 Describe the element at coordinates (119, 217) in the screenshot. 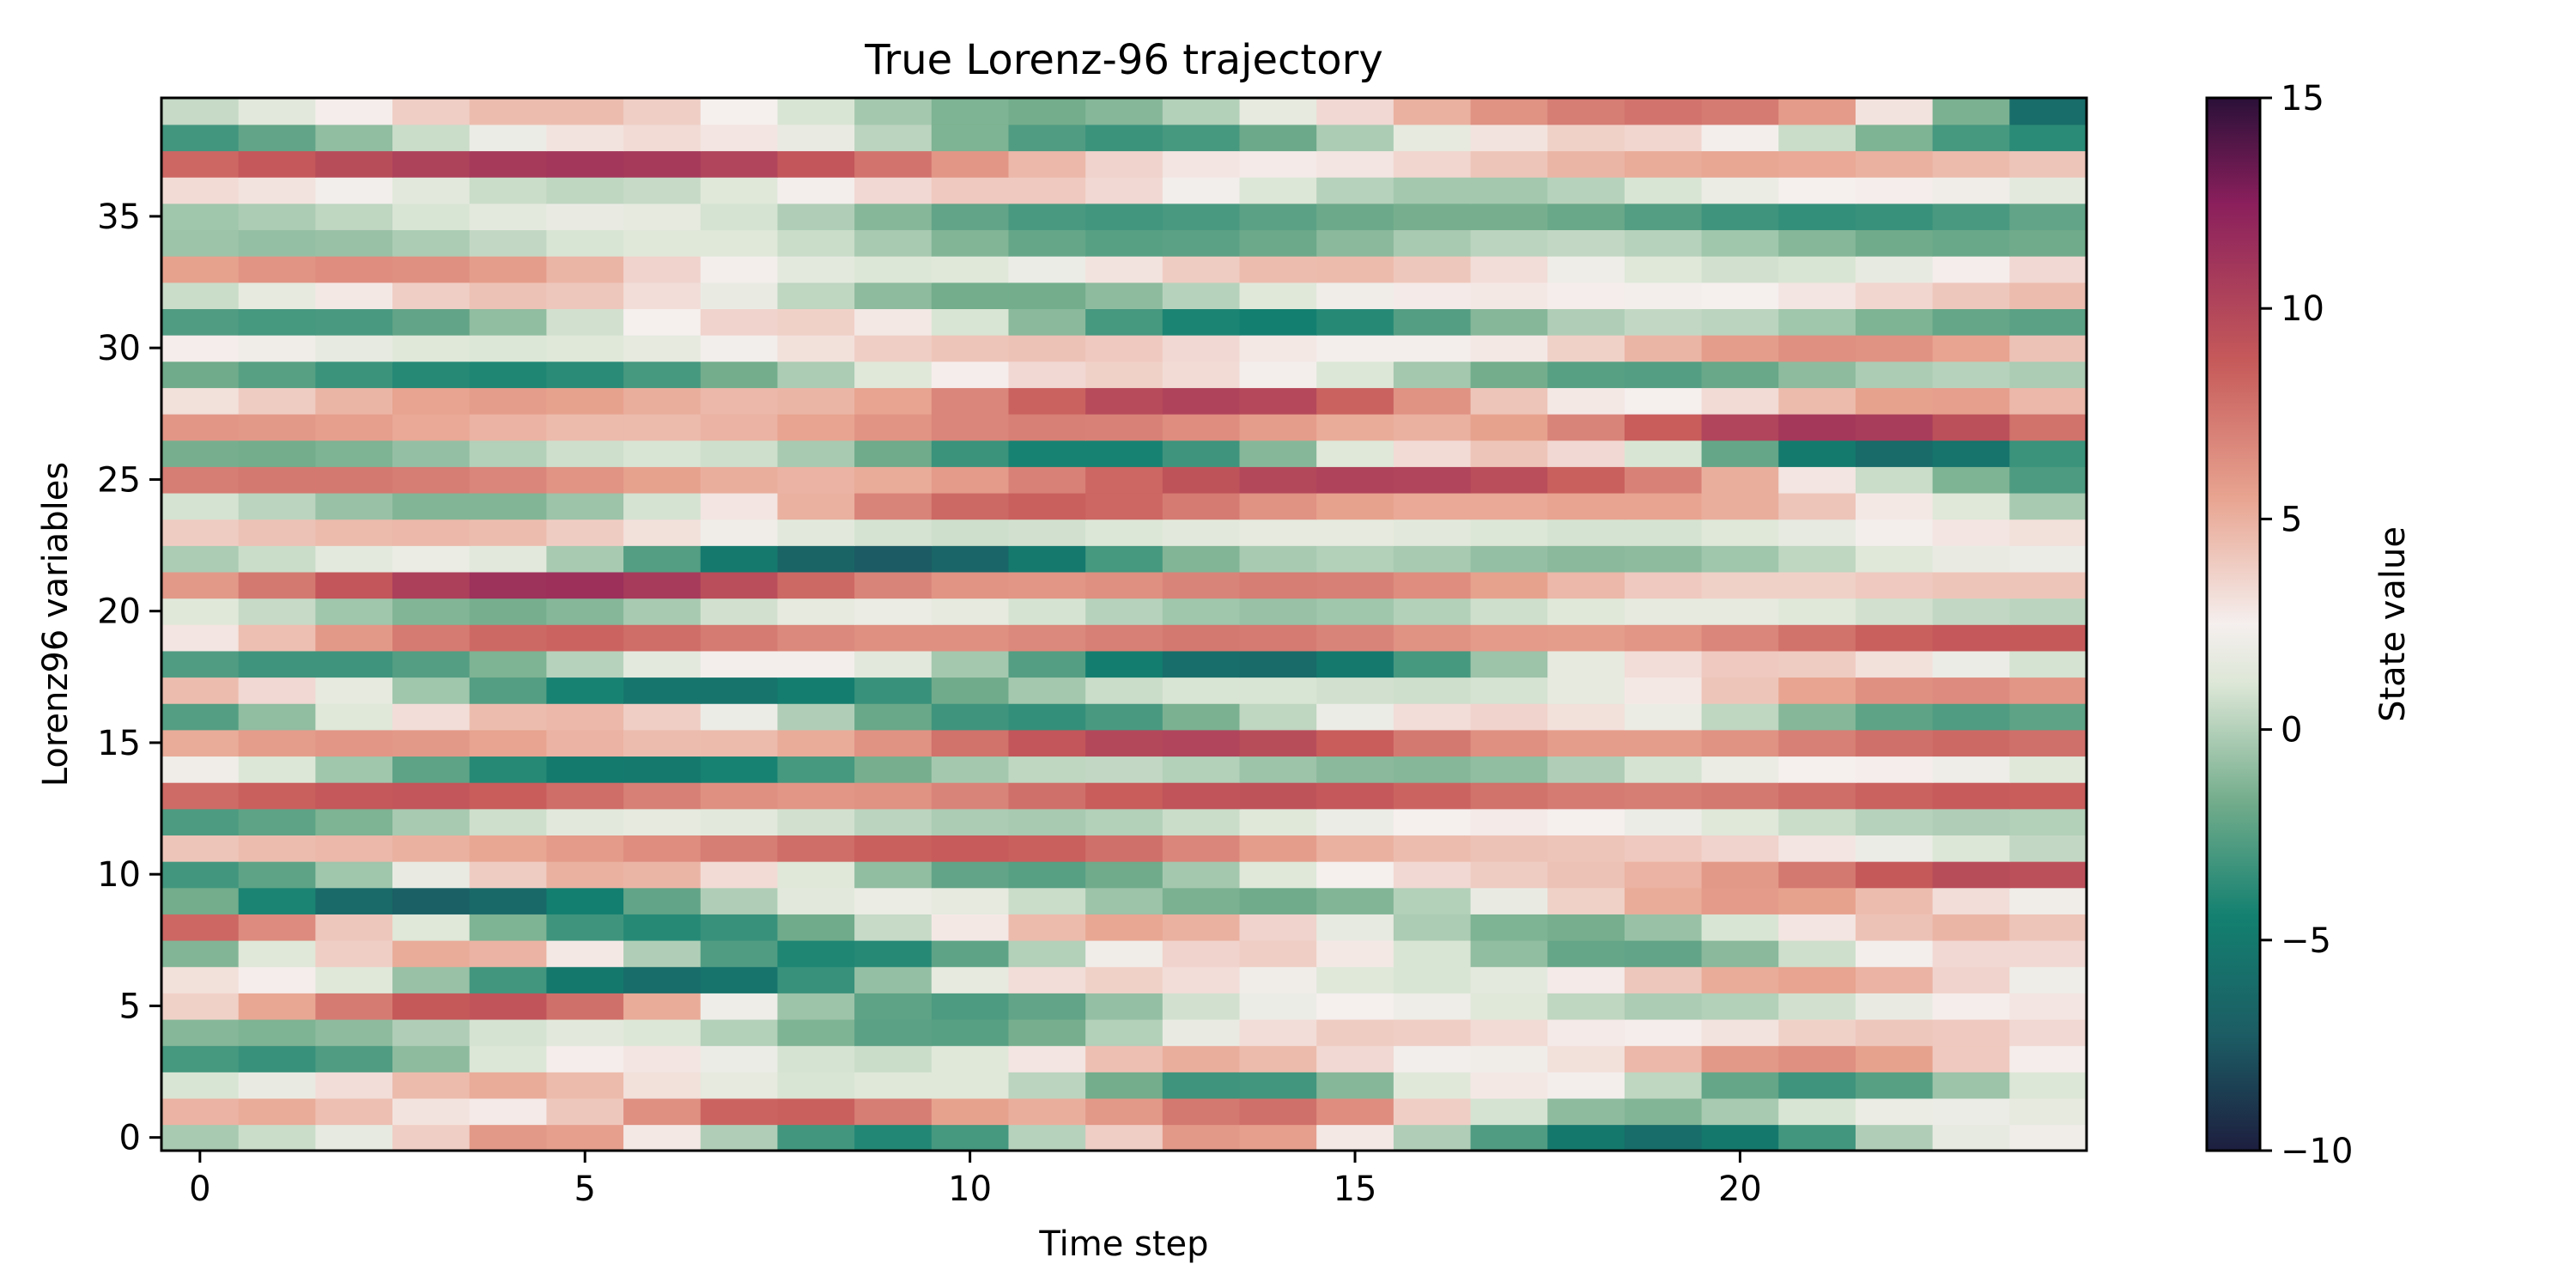

I see `y-tick-label: 35` at that location.